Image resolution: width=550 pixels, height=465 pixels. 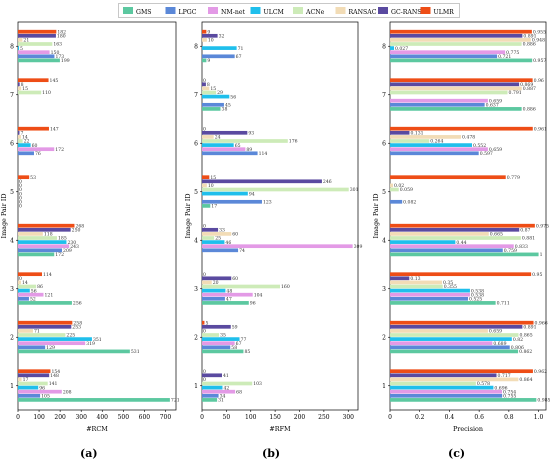 I want to click on value-label: 42, so click(x=226, y=388).